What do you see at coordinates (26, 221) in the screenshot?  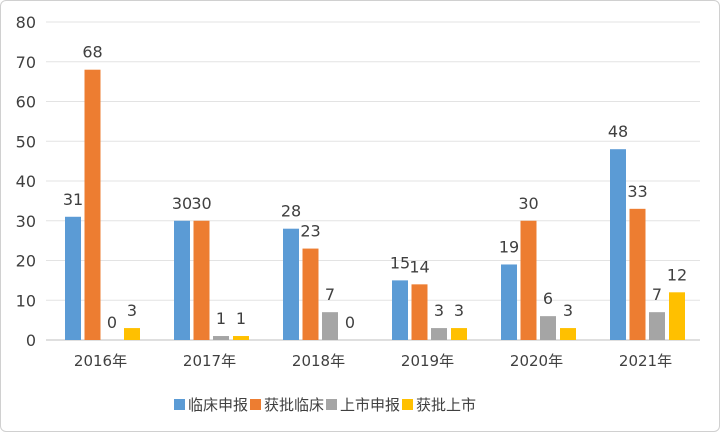 I see `y-tick-label: 30` at bounding box center [26, 221].